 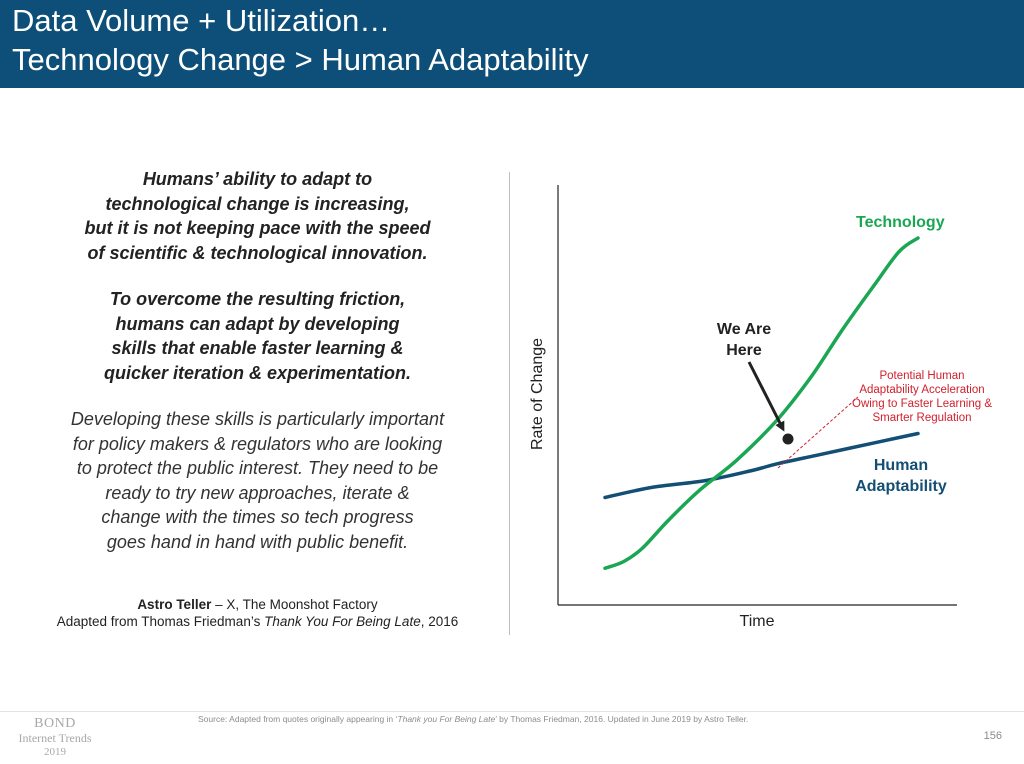 I want to click on adapted-suffix: , 2016, so click(x=439, y=621).